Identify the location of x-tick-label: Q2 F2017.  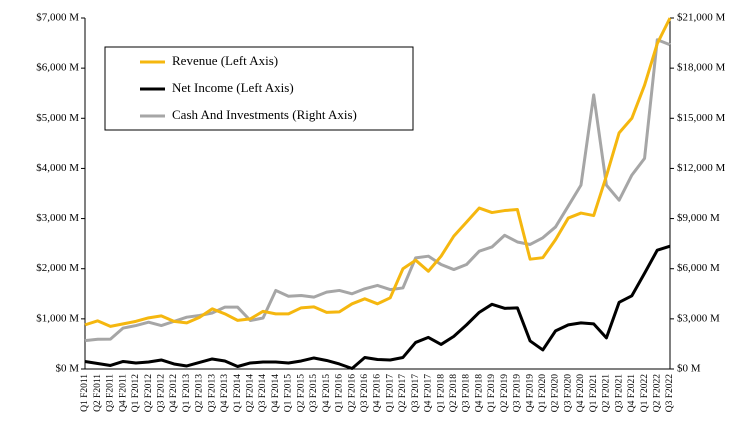
(403, 393).